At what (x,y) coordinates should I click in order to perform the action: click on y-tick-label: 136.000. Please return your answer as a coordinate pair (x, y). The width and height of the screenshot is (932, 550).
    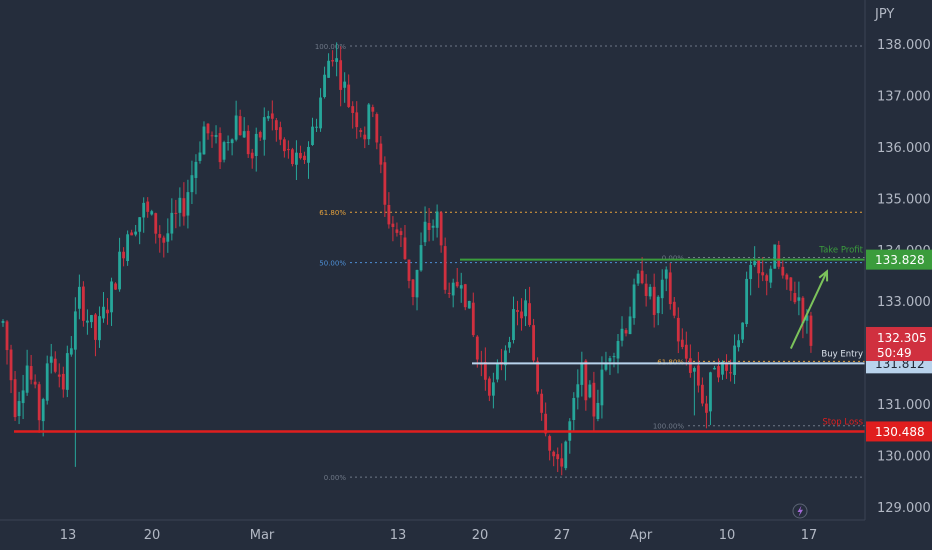
    Looking at the image, I should click on (904, 148).